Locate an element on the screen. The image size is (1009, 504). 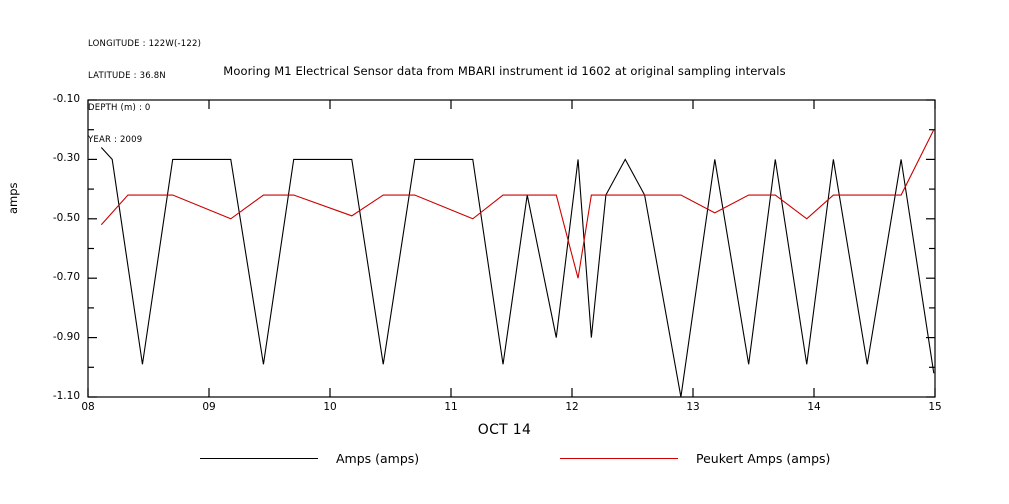
x-tick-label: 08 is located at coordinates (88, 407).